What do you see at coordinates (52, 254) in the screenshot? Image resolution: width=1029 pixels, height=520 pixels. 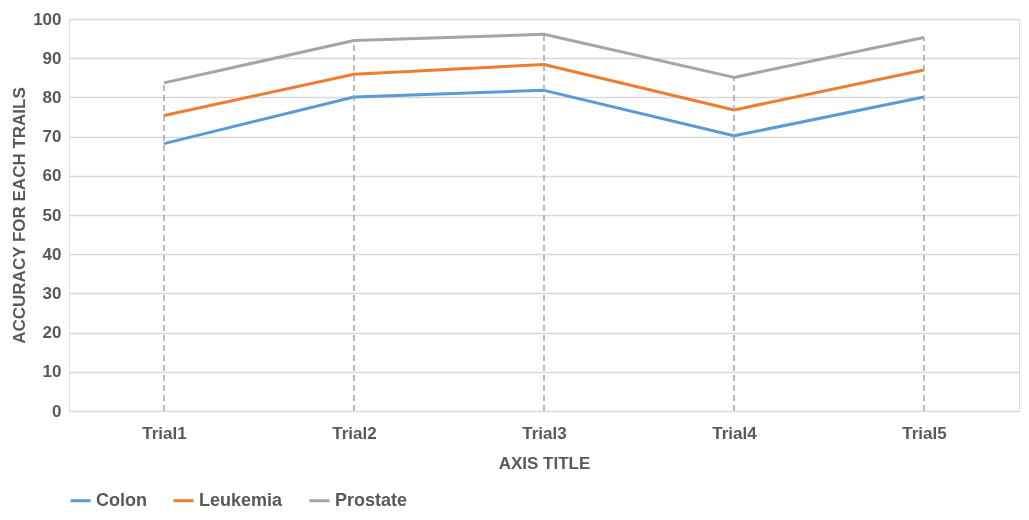 I see `y-tick-label: 40` at bounding box center [52, 254].